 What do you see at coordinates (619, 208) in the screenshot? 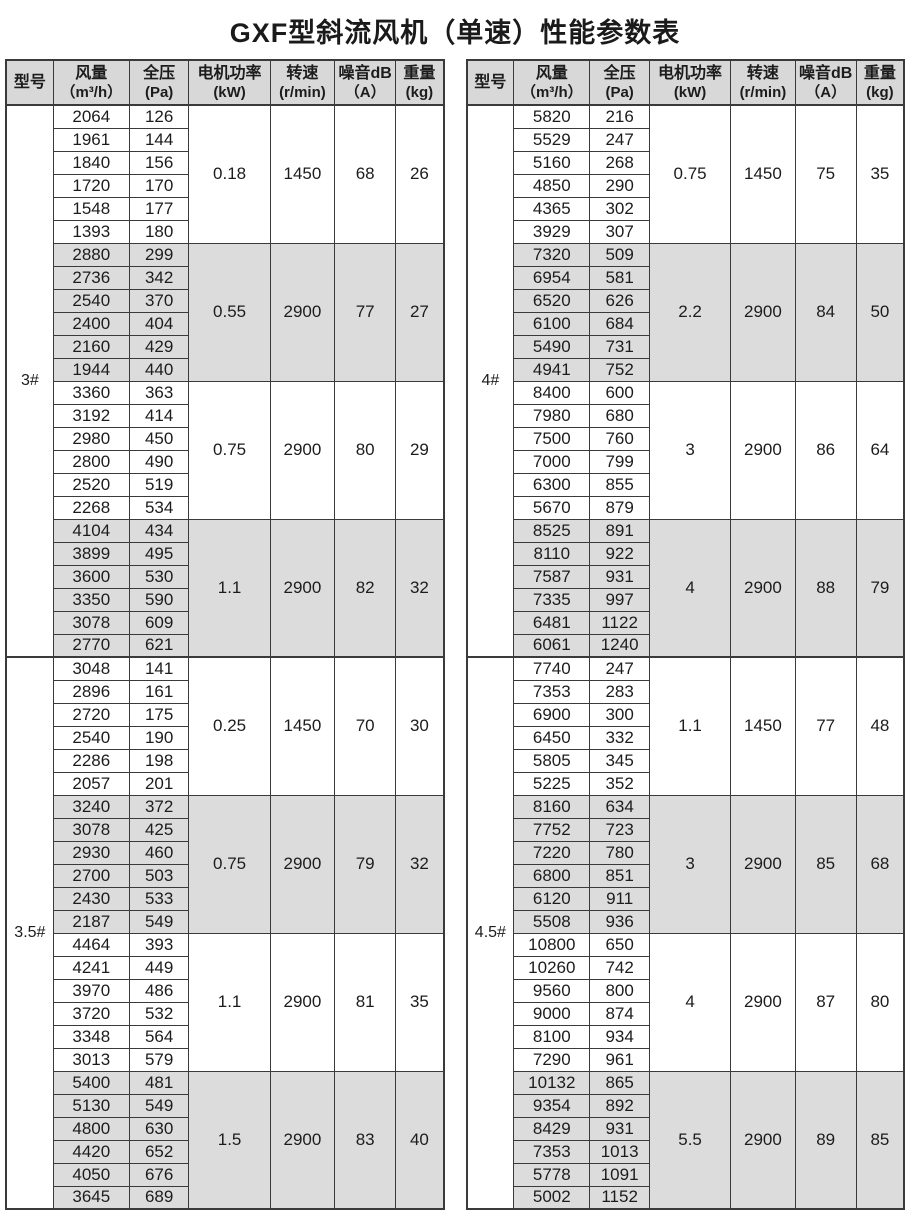
I see `cell-pressure: 302` at bounding box center [619, 208].